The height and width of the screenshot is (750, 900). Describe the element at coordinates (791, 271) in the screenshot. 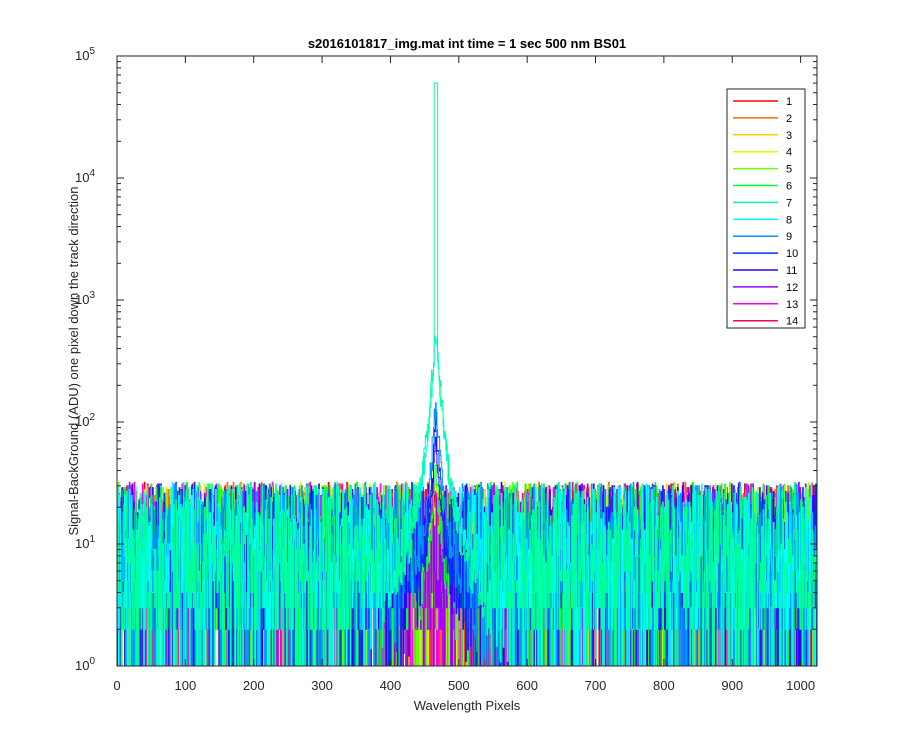

I see `legend-label: 11` at that location.